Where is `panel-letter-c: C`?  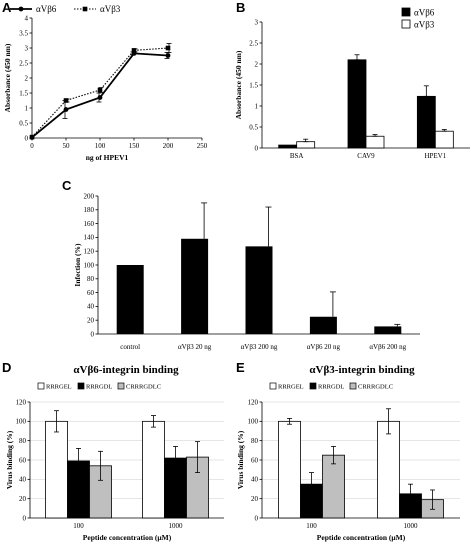 panel-letter-c: C is located at coordinates (67, 185).